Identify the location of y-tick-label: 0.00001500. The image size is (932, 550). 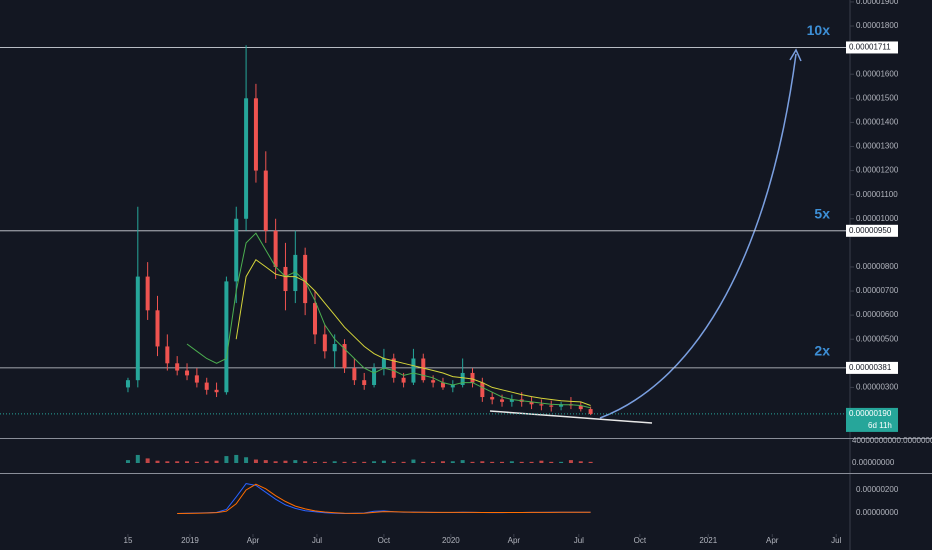
(877, 97).